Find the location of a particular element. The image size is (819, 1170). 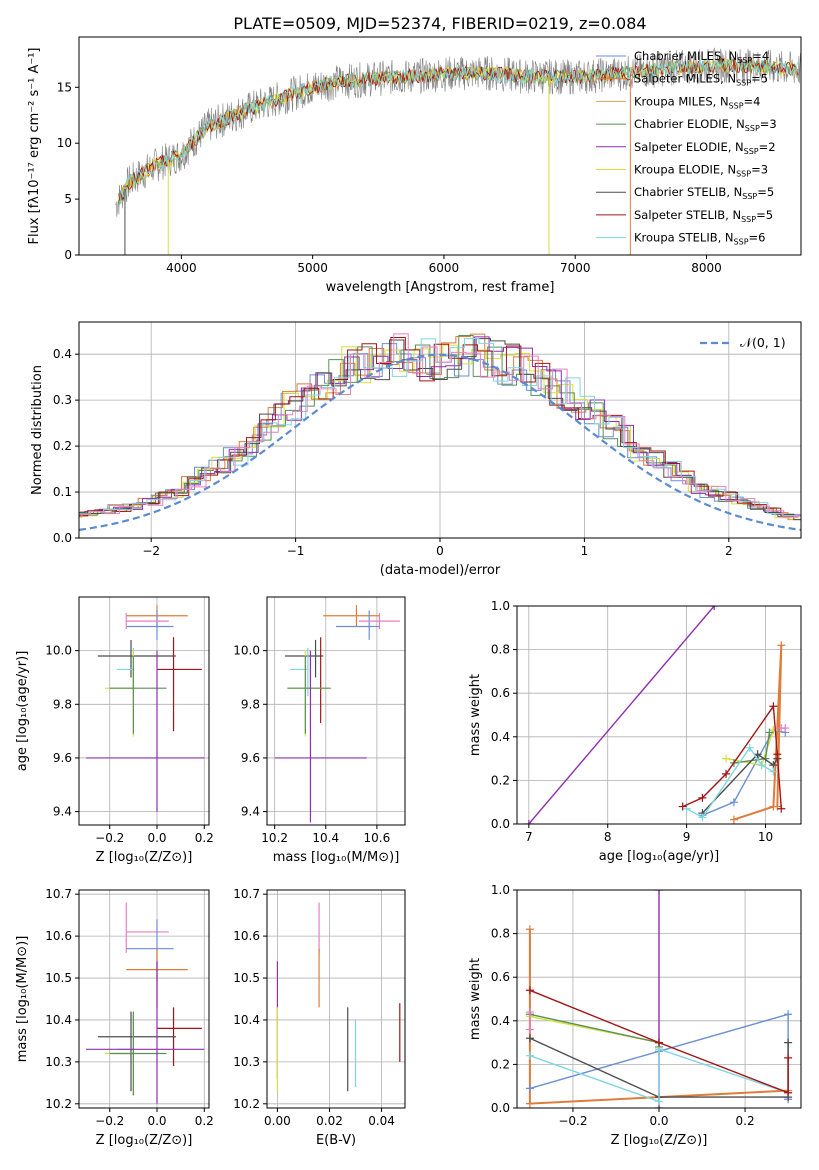

x-tick-label: 1 is located at coordinates (585, 551).